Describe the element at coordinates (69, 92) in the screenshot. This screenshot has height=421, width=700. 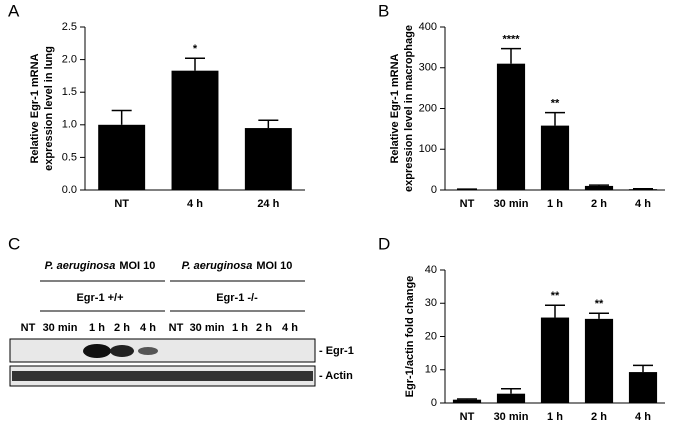
I see `y-tick-label: 1.5` at that location.